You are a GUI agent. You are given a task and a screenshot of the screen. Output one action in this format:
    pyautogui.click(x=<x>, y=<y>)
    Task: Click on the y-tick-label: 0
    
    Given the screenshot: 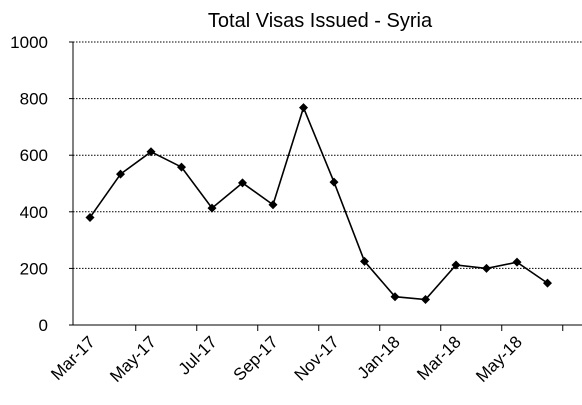 What is the action you would take?
    pyautogui.click(x=43, y=325)
    